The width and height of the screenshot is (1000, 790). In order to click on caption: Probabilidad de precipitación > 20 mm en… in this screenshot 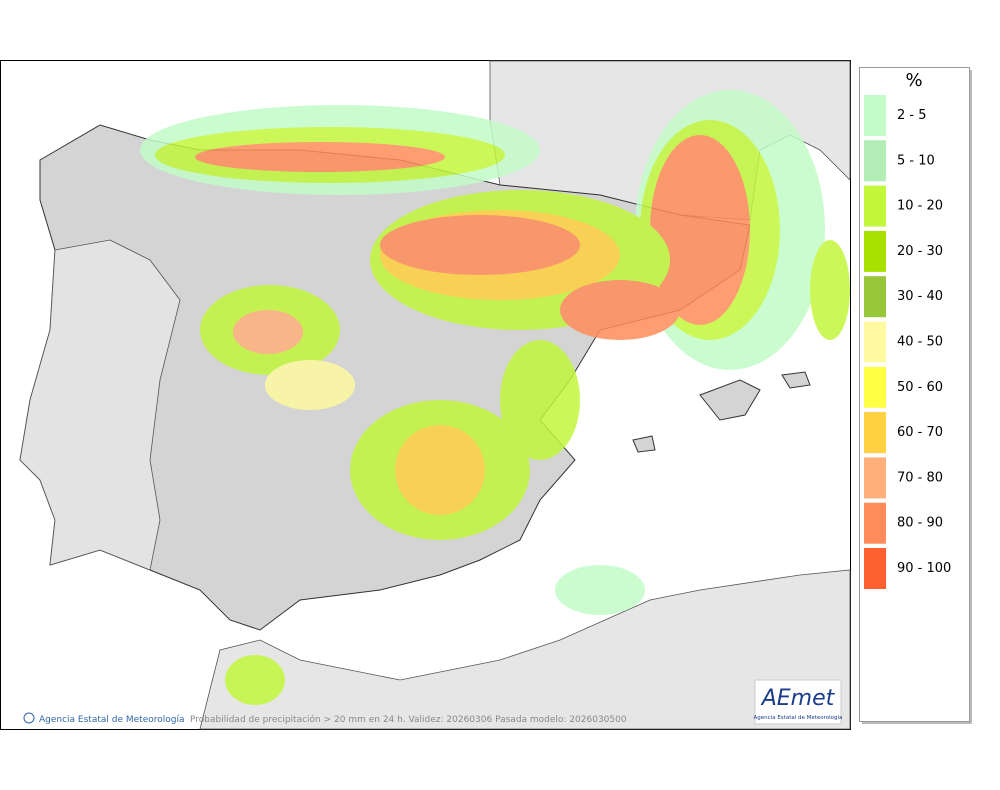, I will do `click(408, 719)`.